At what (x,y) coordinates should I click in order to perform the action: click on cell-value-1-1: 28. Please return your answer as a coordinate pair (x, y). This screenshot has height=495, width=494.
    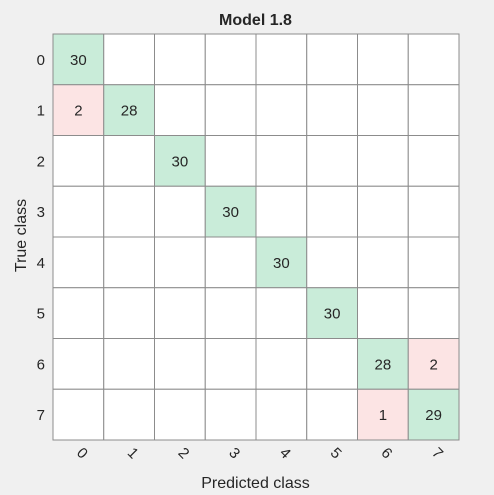
    Looking at the image, I should click on (129, 111).